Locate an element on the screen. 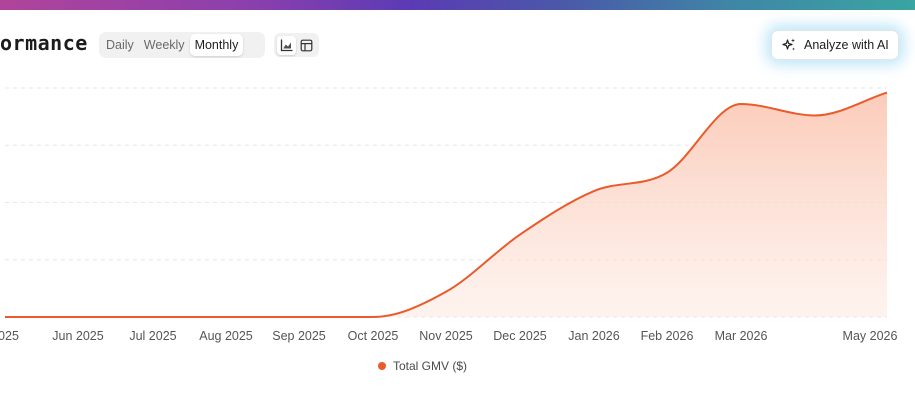  page-title: ormance is located at coordinates (44, 43).